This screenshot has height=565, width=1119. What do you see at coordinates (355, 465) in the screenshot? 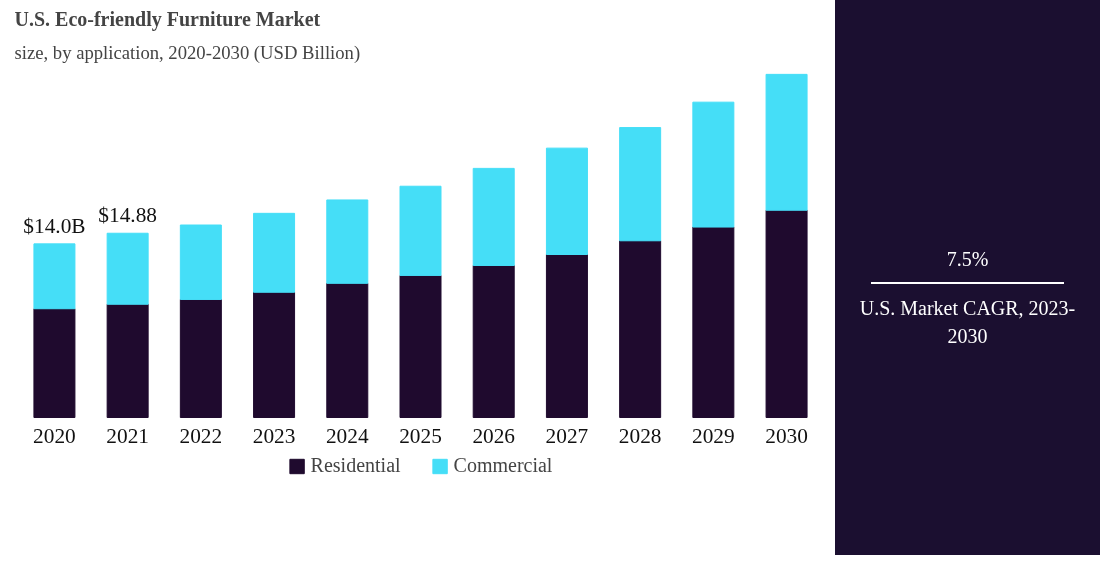
I see `legend-label: Residential` at bounding box center [355, 465].